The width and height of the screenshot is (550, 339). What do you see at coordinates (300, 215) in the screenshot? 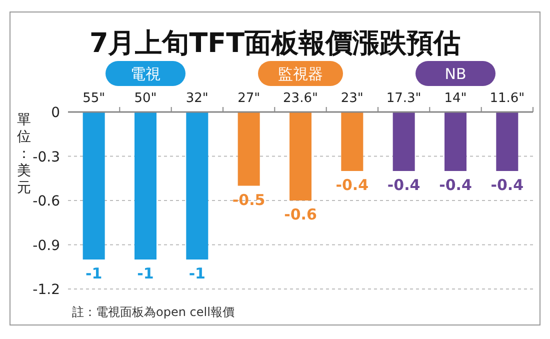
I see `data-label: -0.6` at bounding box center [300, 215].